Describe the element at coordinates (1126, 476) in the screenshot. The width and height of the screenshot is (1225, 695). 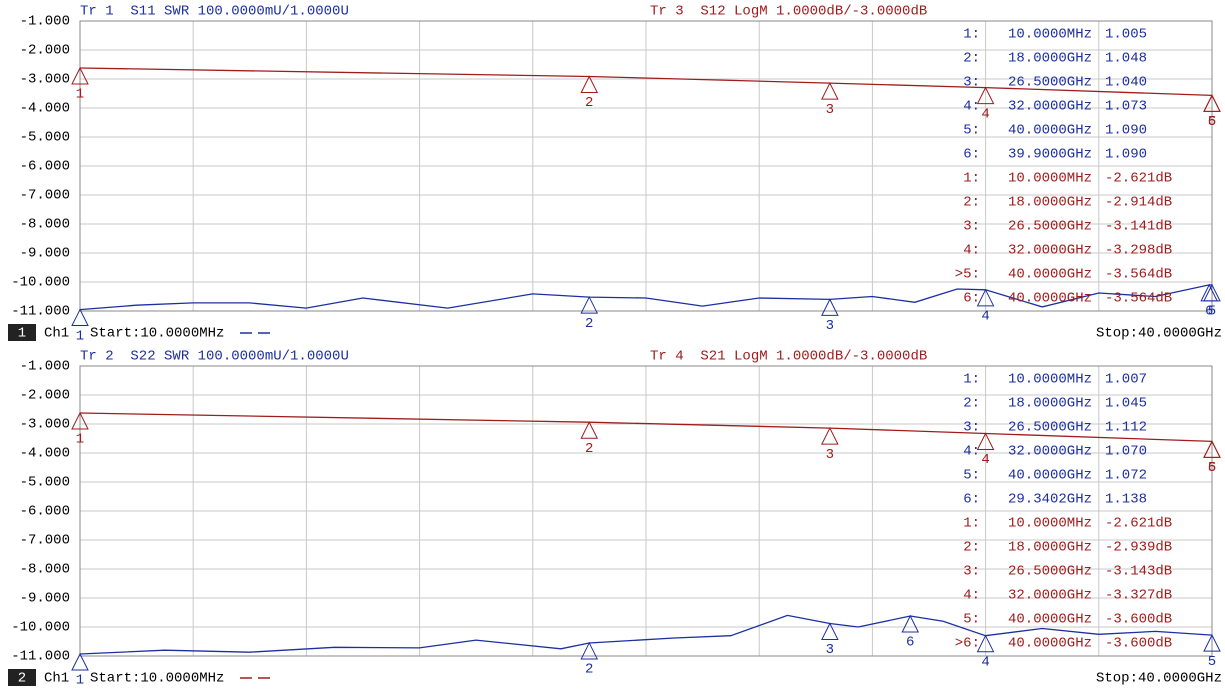
I see `marker-row-value: 1.072` at that location.